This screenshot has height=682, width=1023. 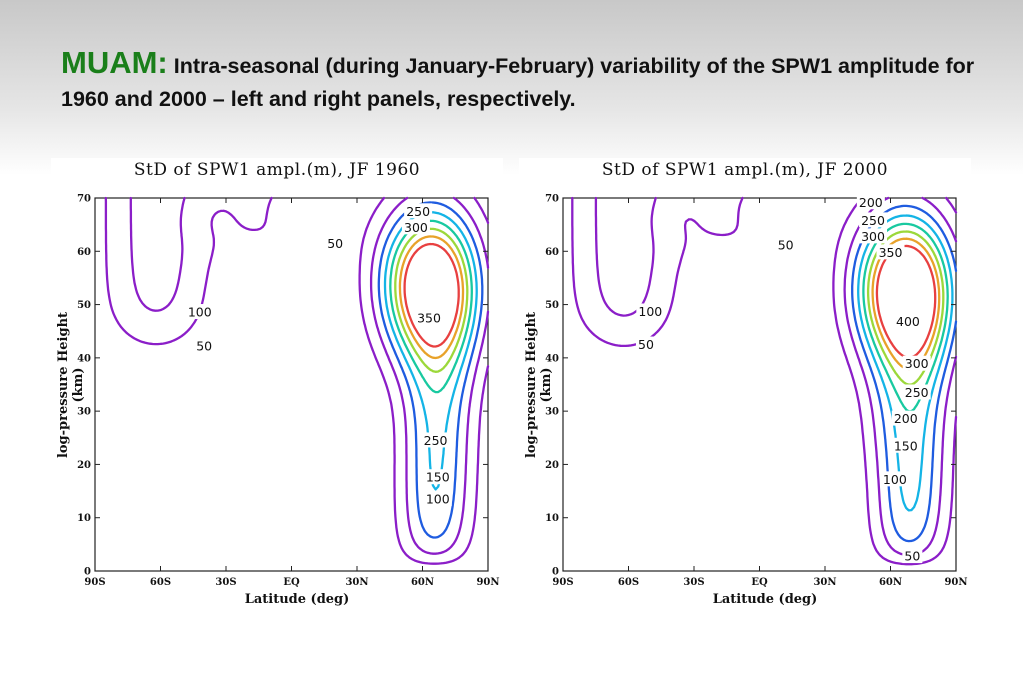 I want to click on chart-title: StD of SPW1 ampl.(m), JF 1960, so click(x=277, y=170).